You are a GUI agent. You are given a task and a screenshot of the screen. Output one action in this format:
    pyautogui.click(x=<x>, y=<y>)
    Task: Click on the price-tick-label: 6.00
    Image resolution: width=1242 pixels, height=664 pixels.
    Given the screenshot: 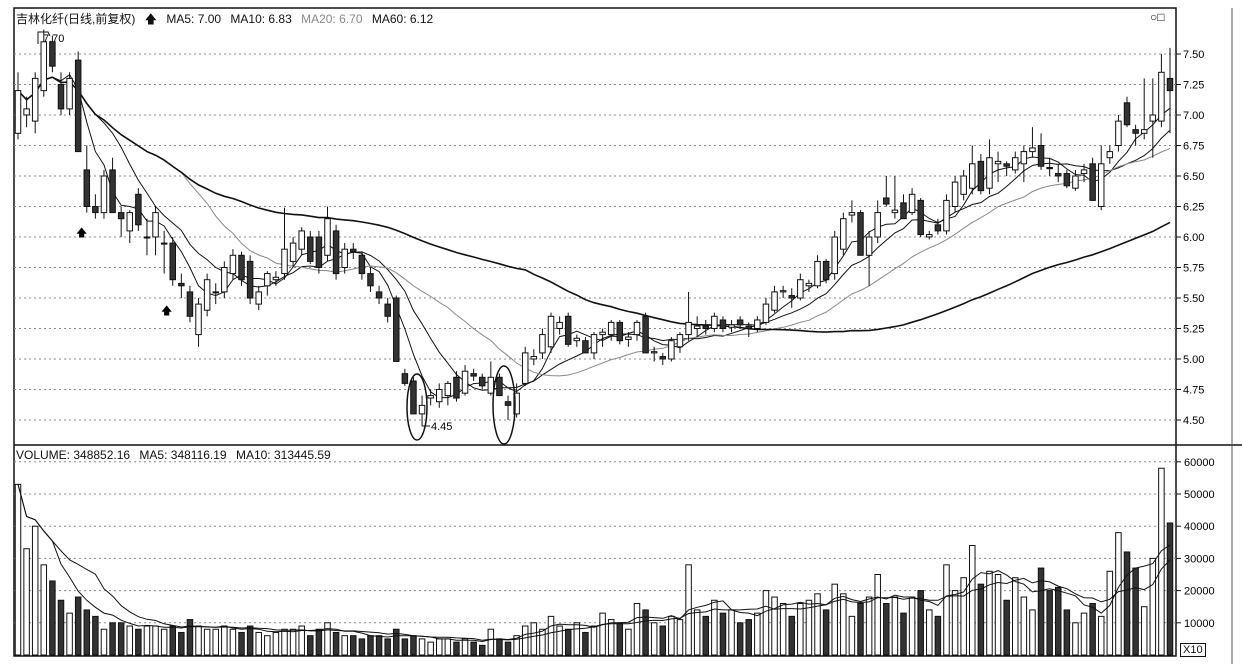 What is the action you would take?
    pyautogui.click(x=1193, y=238)
    